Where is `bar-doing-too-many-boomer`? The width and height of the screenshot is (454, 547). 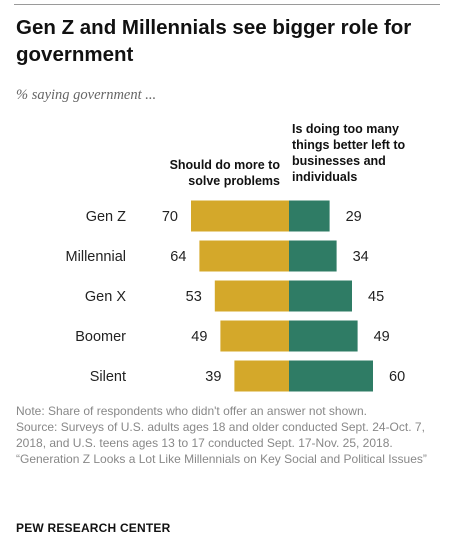 bar-doing-too-many-boomer is located at coordinates (323, 336).